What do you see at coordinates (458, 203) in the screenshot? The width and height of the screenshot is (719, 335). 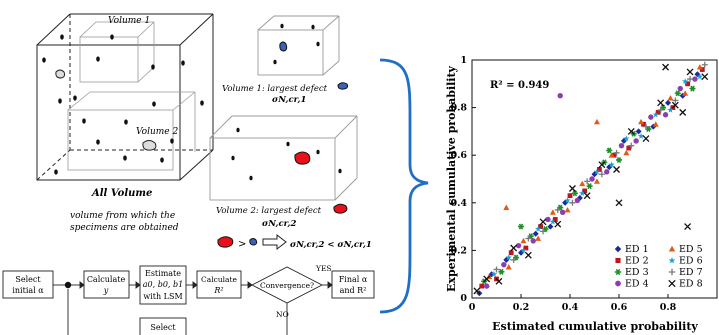 I see `y-tick-label: 0.4` at bounding box center [458, 203].